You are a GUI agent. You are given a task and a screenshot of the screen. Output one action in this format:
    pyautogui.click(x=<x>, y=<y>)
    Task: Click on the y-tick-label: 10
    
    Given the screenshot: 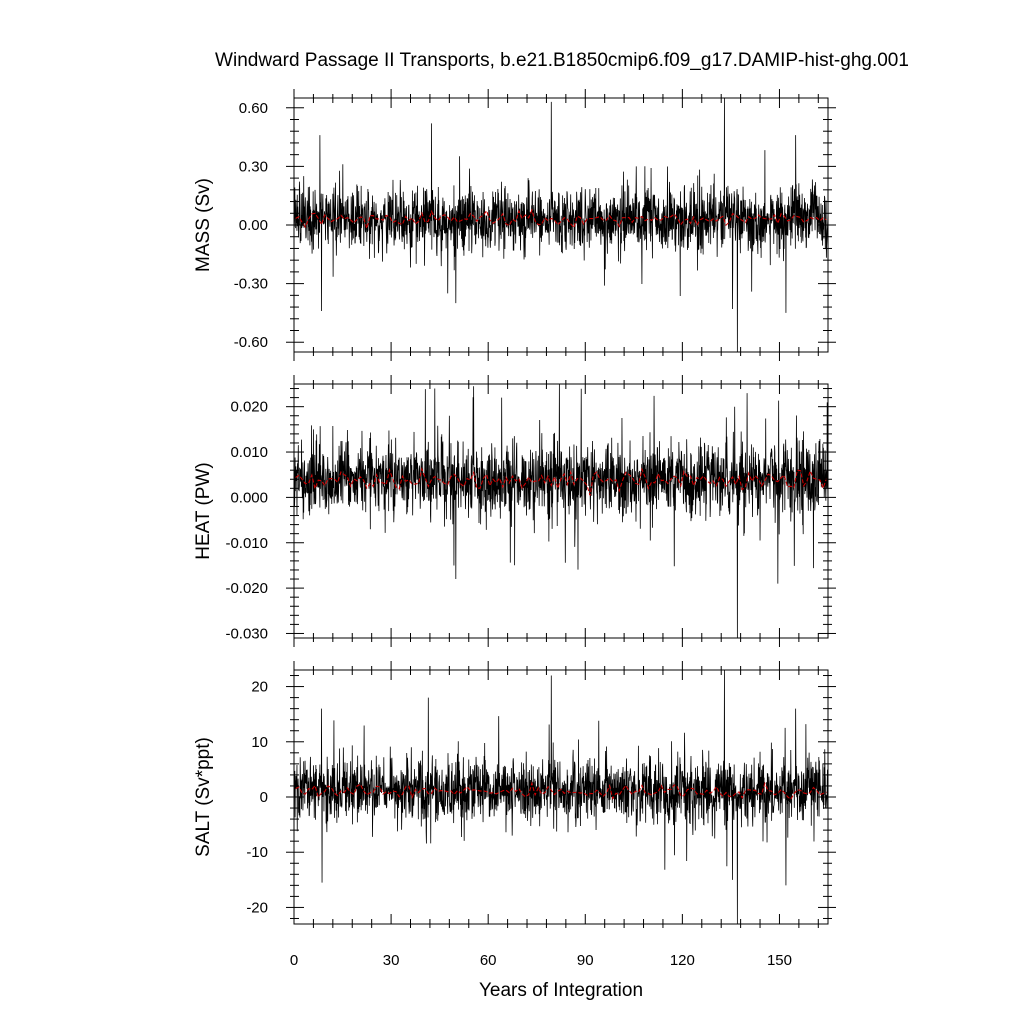 What is the action you would take?
    pyautogui.click(x=259, y=742)
    